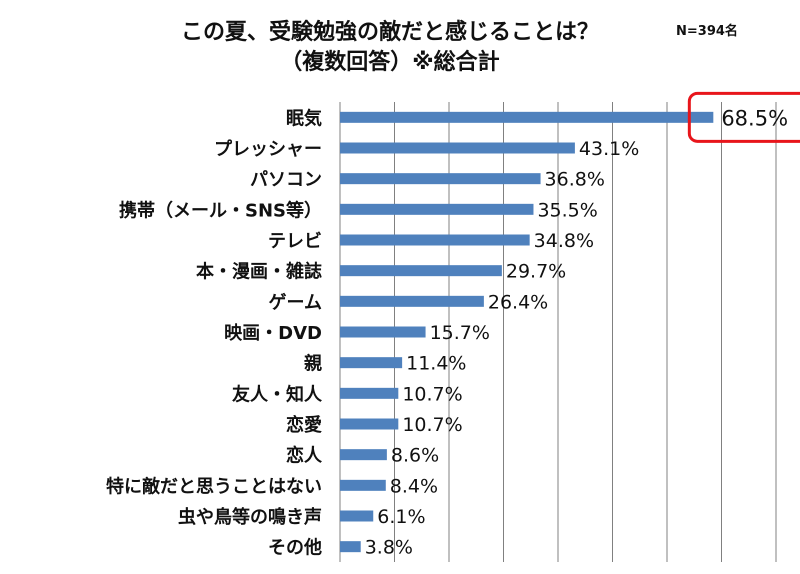 This screenshot has height=574, width=800. Describe the element at coordinates (401, 517) in the screenshot. I see `data-label: 6.1%` at that location.